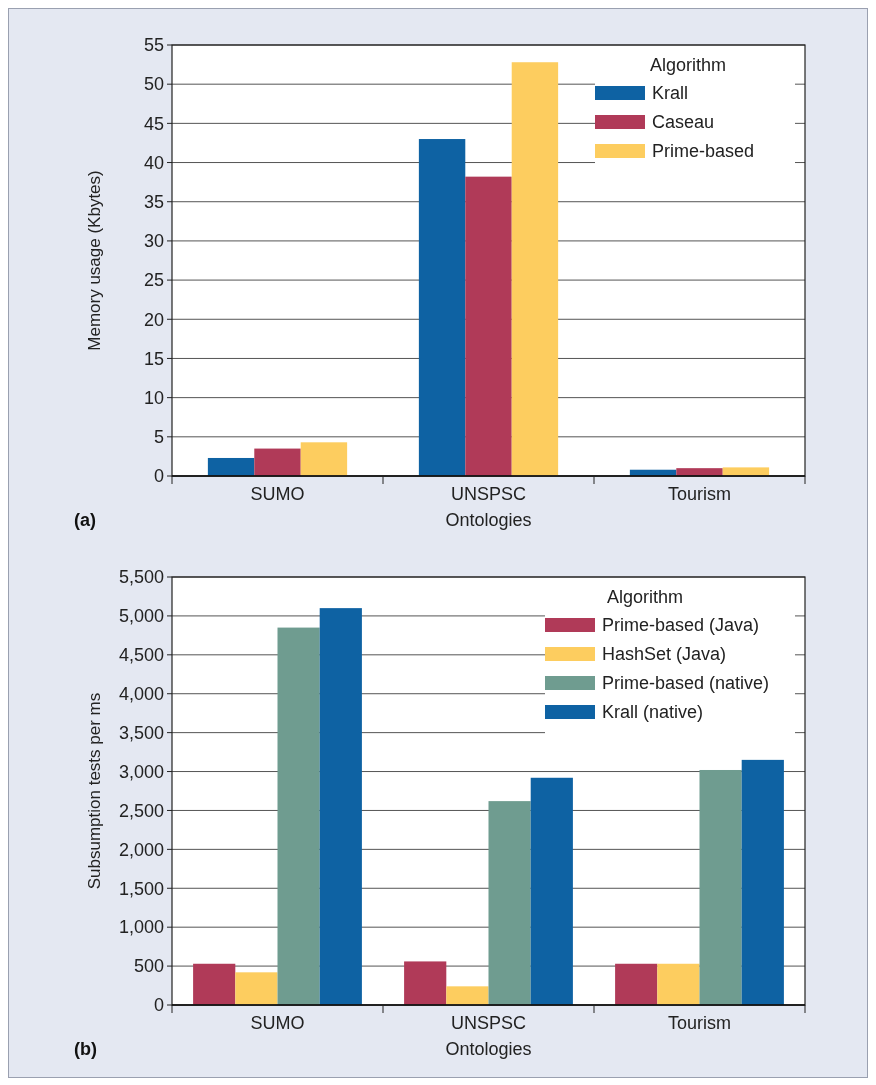  I want to click on y-tick-label: 25, so click(153, 280).